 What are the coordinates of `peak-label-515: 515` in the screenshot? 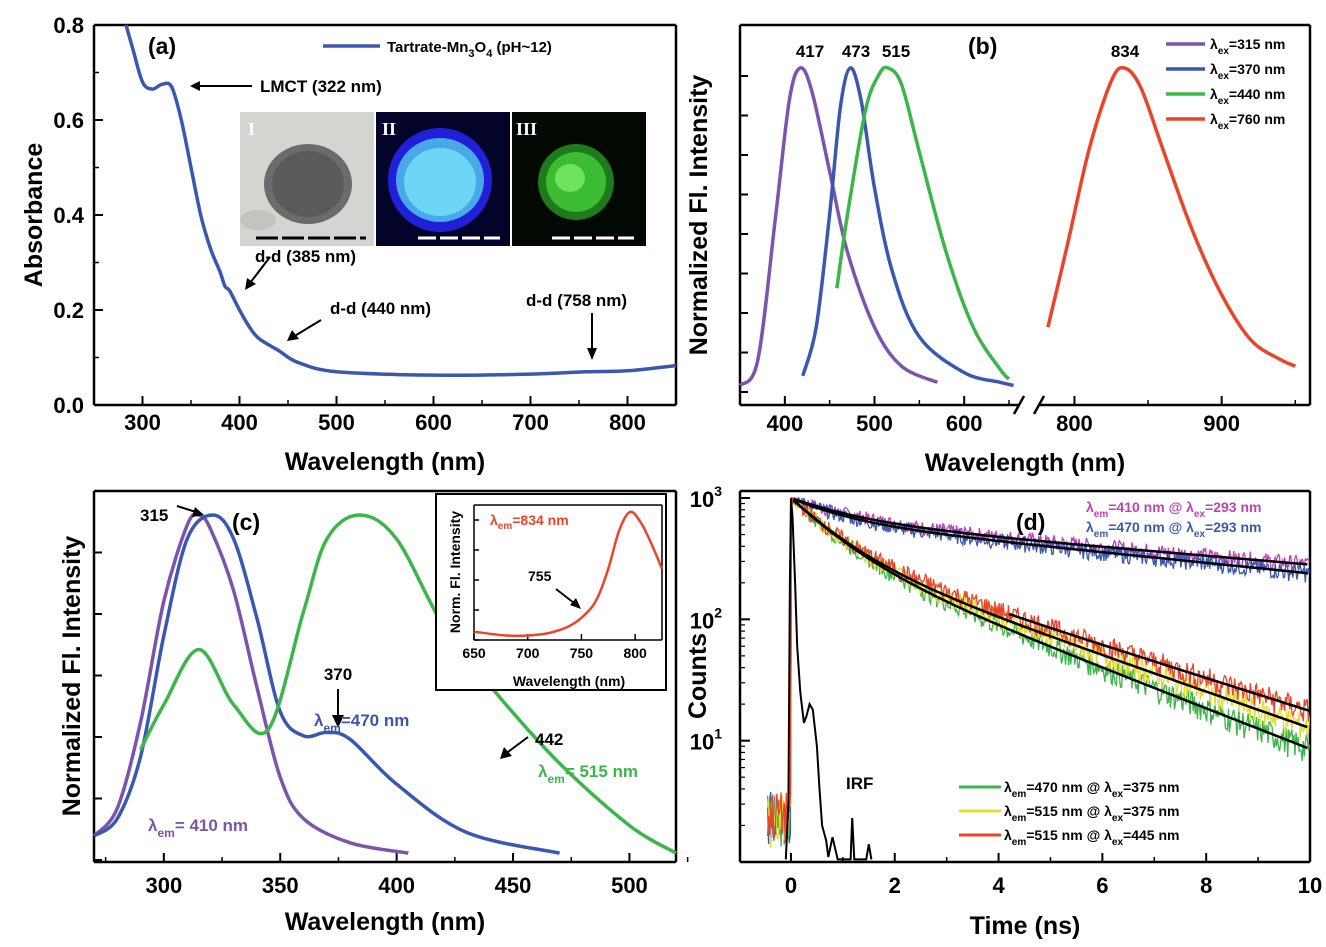 It's located at (896, 51).